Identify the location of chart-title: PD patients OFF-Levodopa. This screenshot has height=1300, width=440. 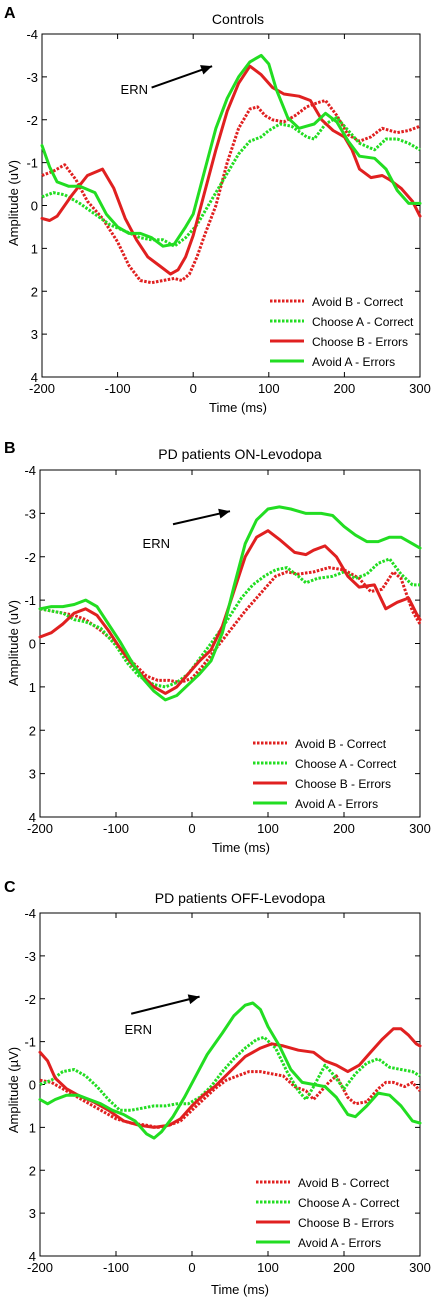
(240, 898).